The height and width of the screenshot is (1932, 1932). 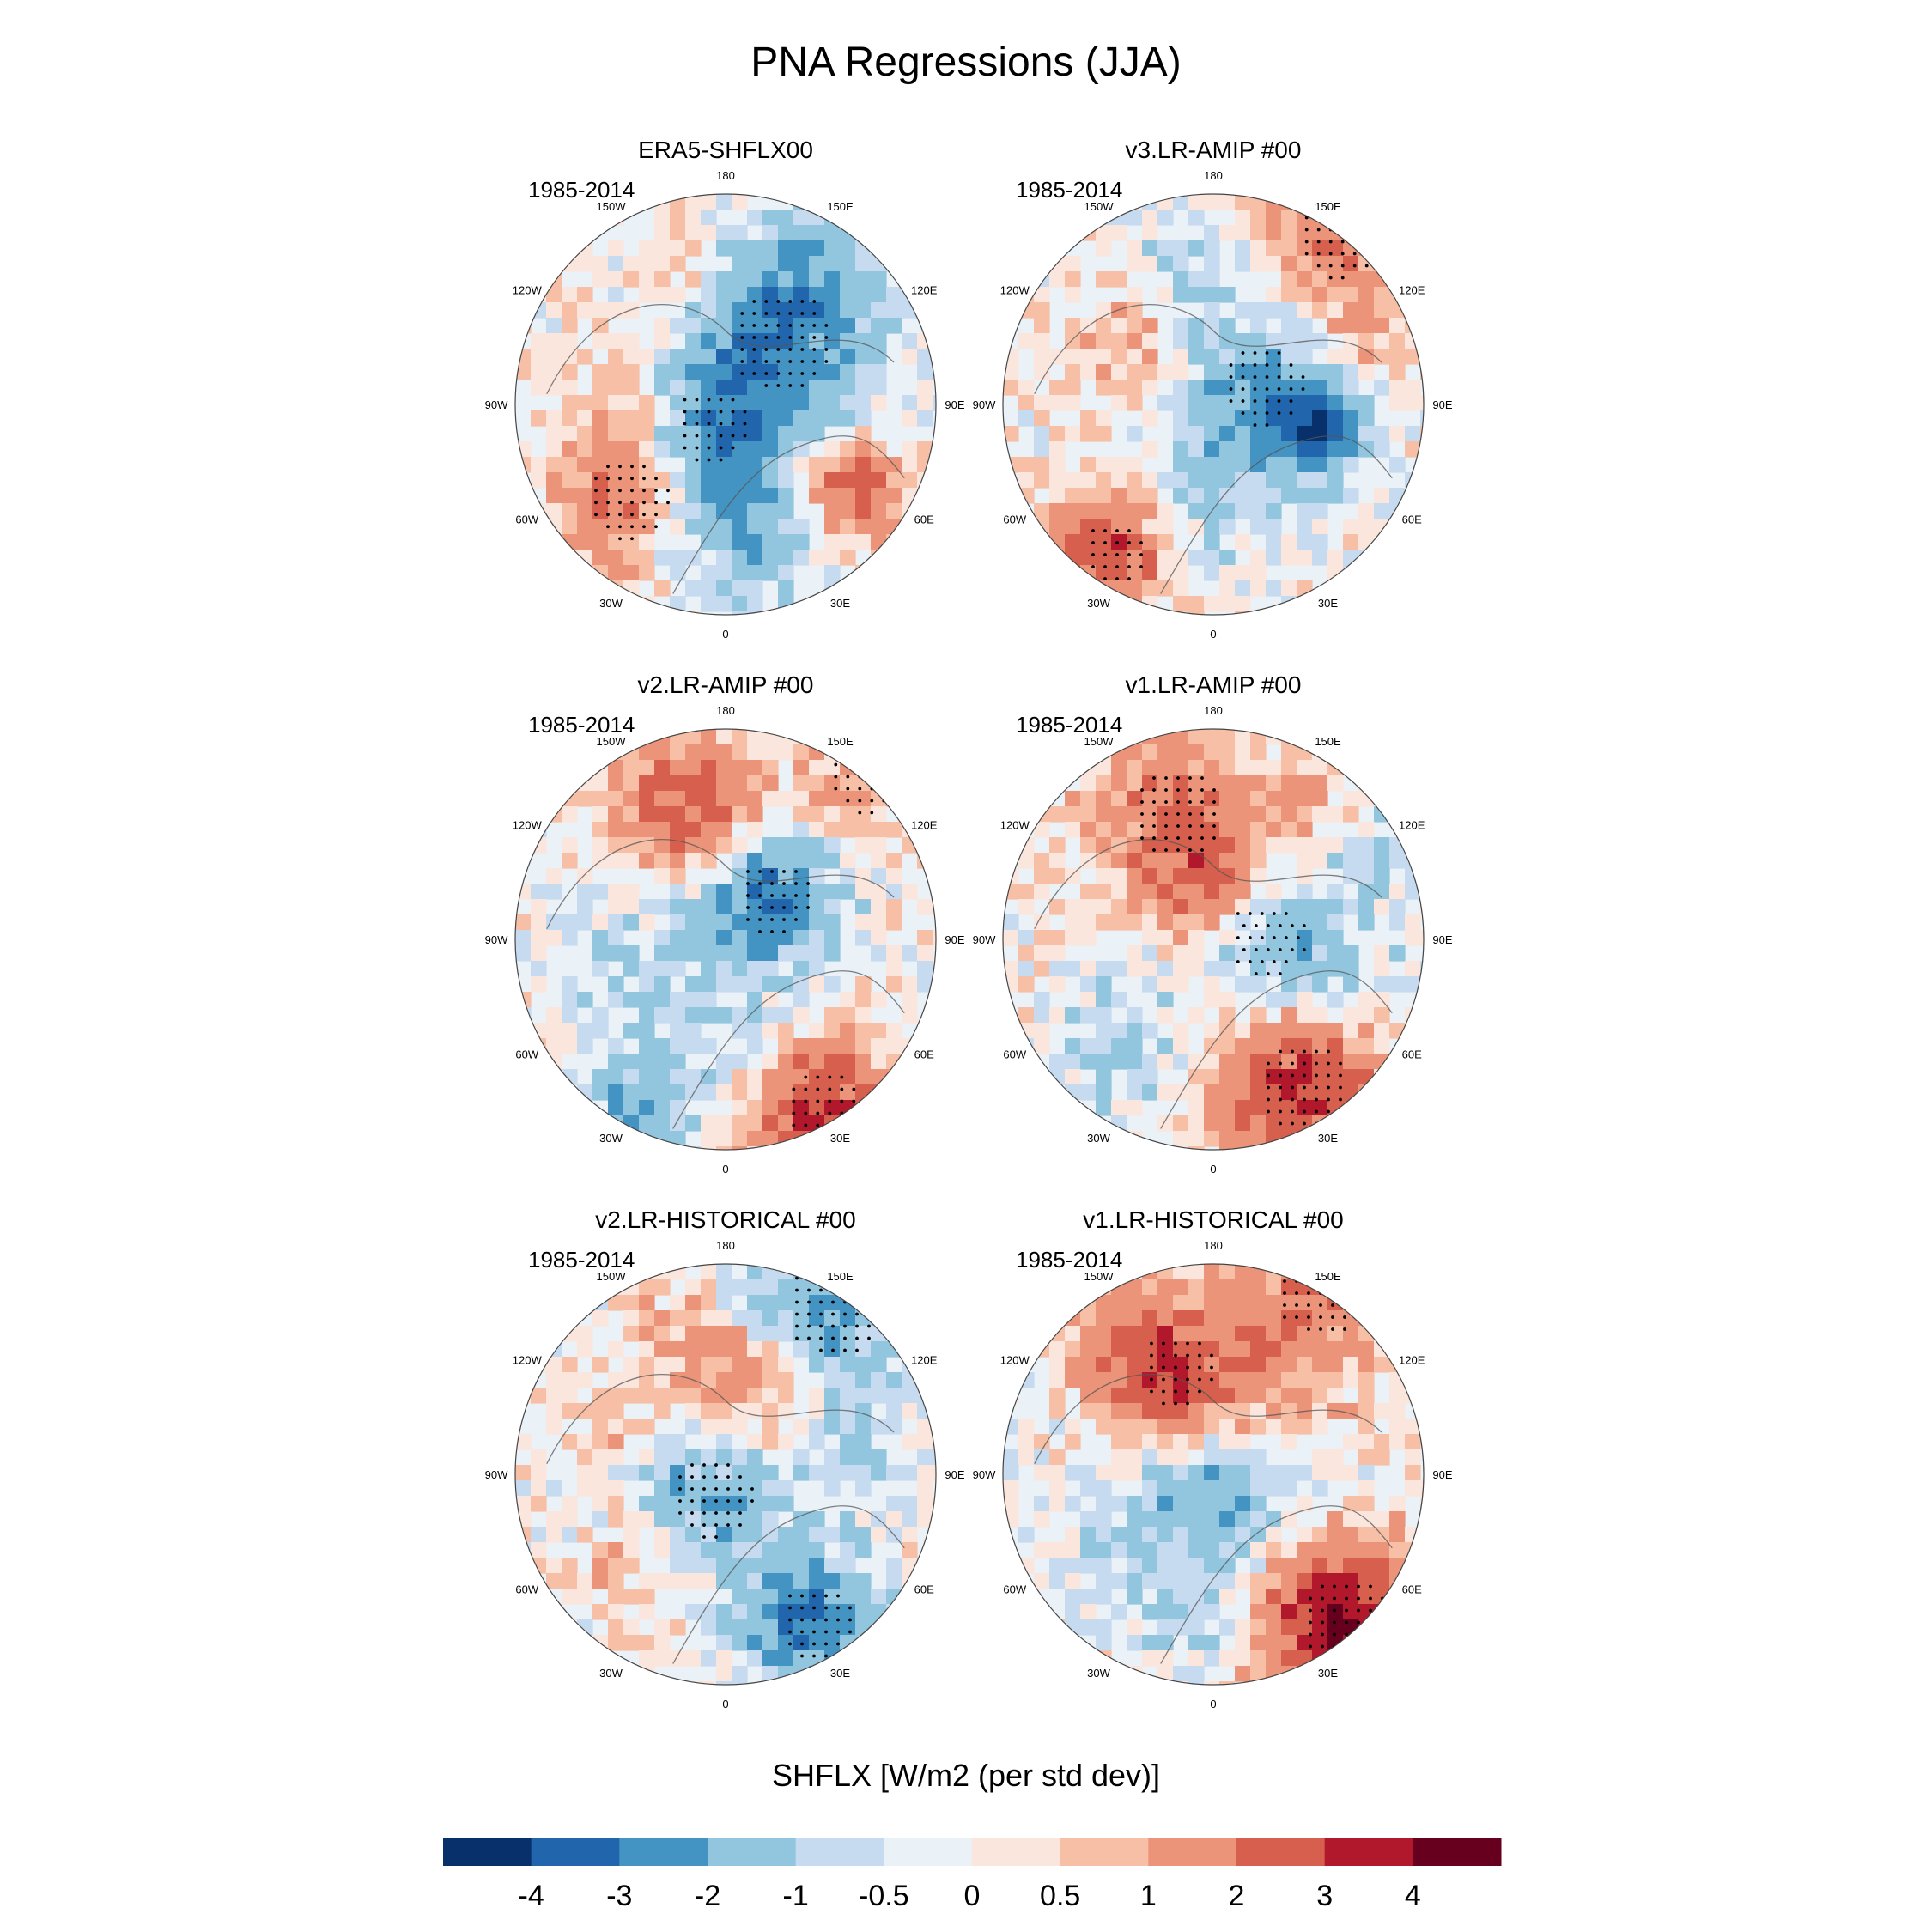 I want to click on longitude-label: 120E, so click(x=1412, y=291).